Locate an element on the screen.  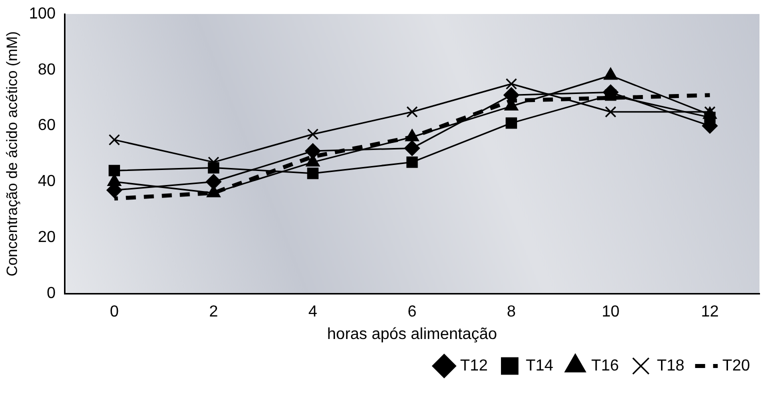
x-tick-label: 12 is located at coordinates (709, 312).